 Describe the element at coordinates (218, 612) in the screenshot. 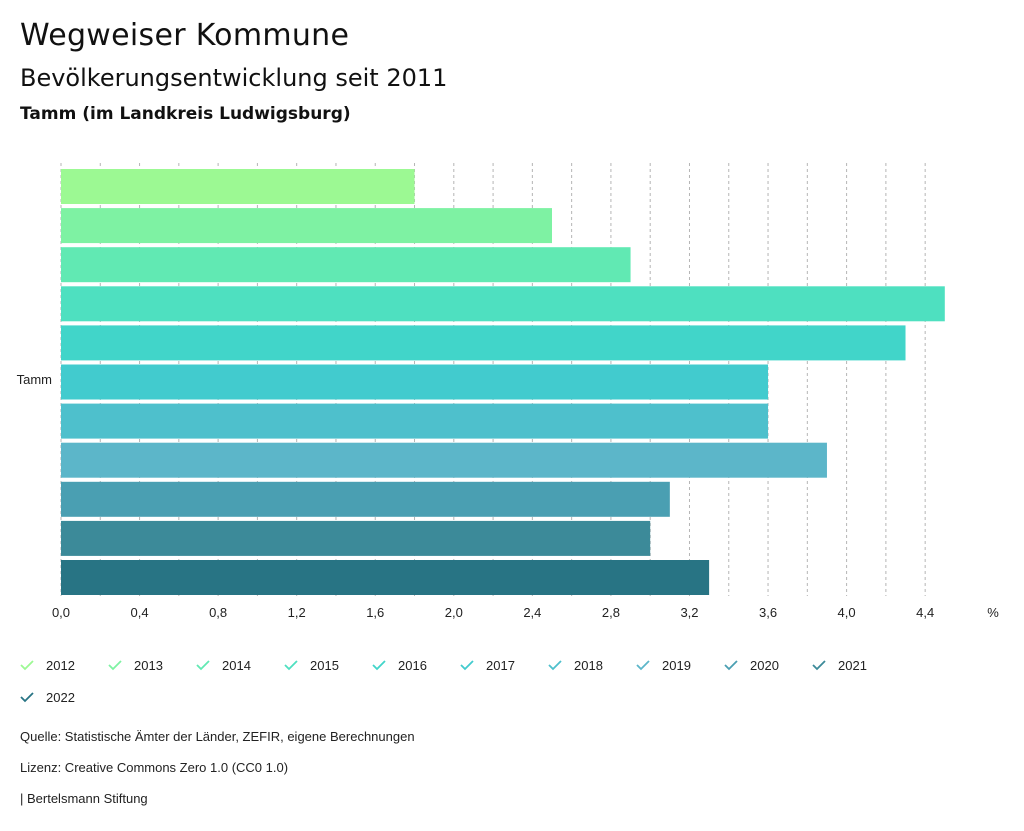

I see `x-tick-label: 0,8` at that location.